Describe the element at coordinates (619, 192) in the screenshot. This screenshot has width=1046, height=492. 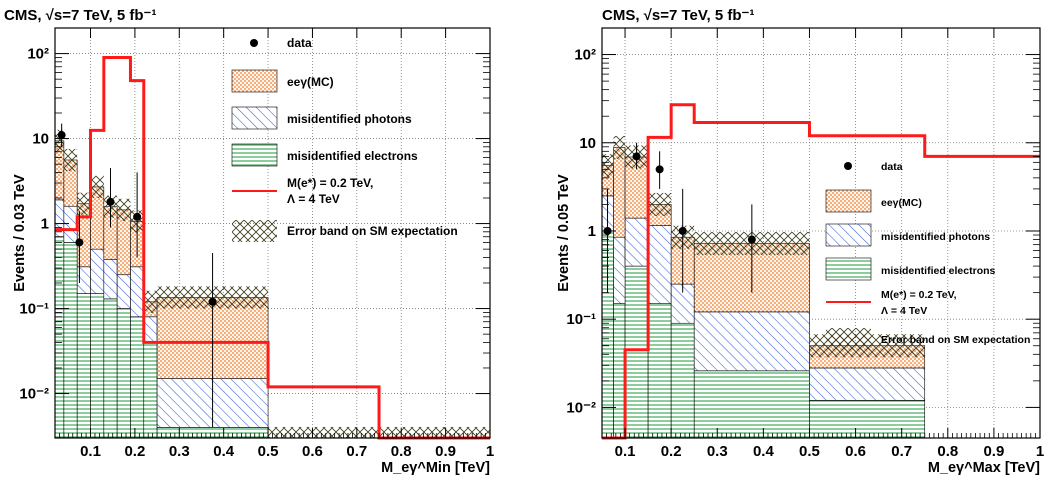
I see `stack-bar-ee-mc-` at that location.